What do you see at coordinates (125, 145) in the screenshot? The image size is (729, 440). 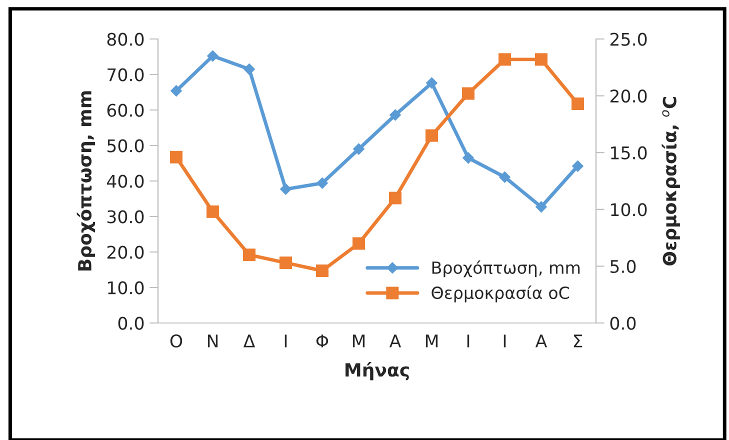 I see `y-tick-label: 50.0` at bounding box center [125, 145].